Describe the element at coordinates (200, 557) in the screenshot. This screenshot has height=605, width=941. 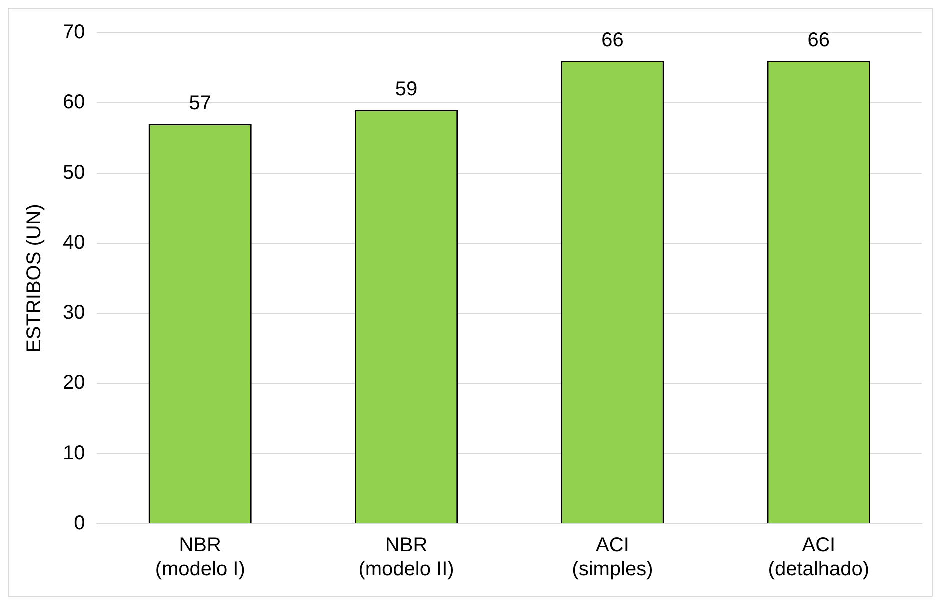
I see `x-tick-label: NBR (modelo I)` at that location.